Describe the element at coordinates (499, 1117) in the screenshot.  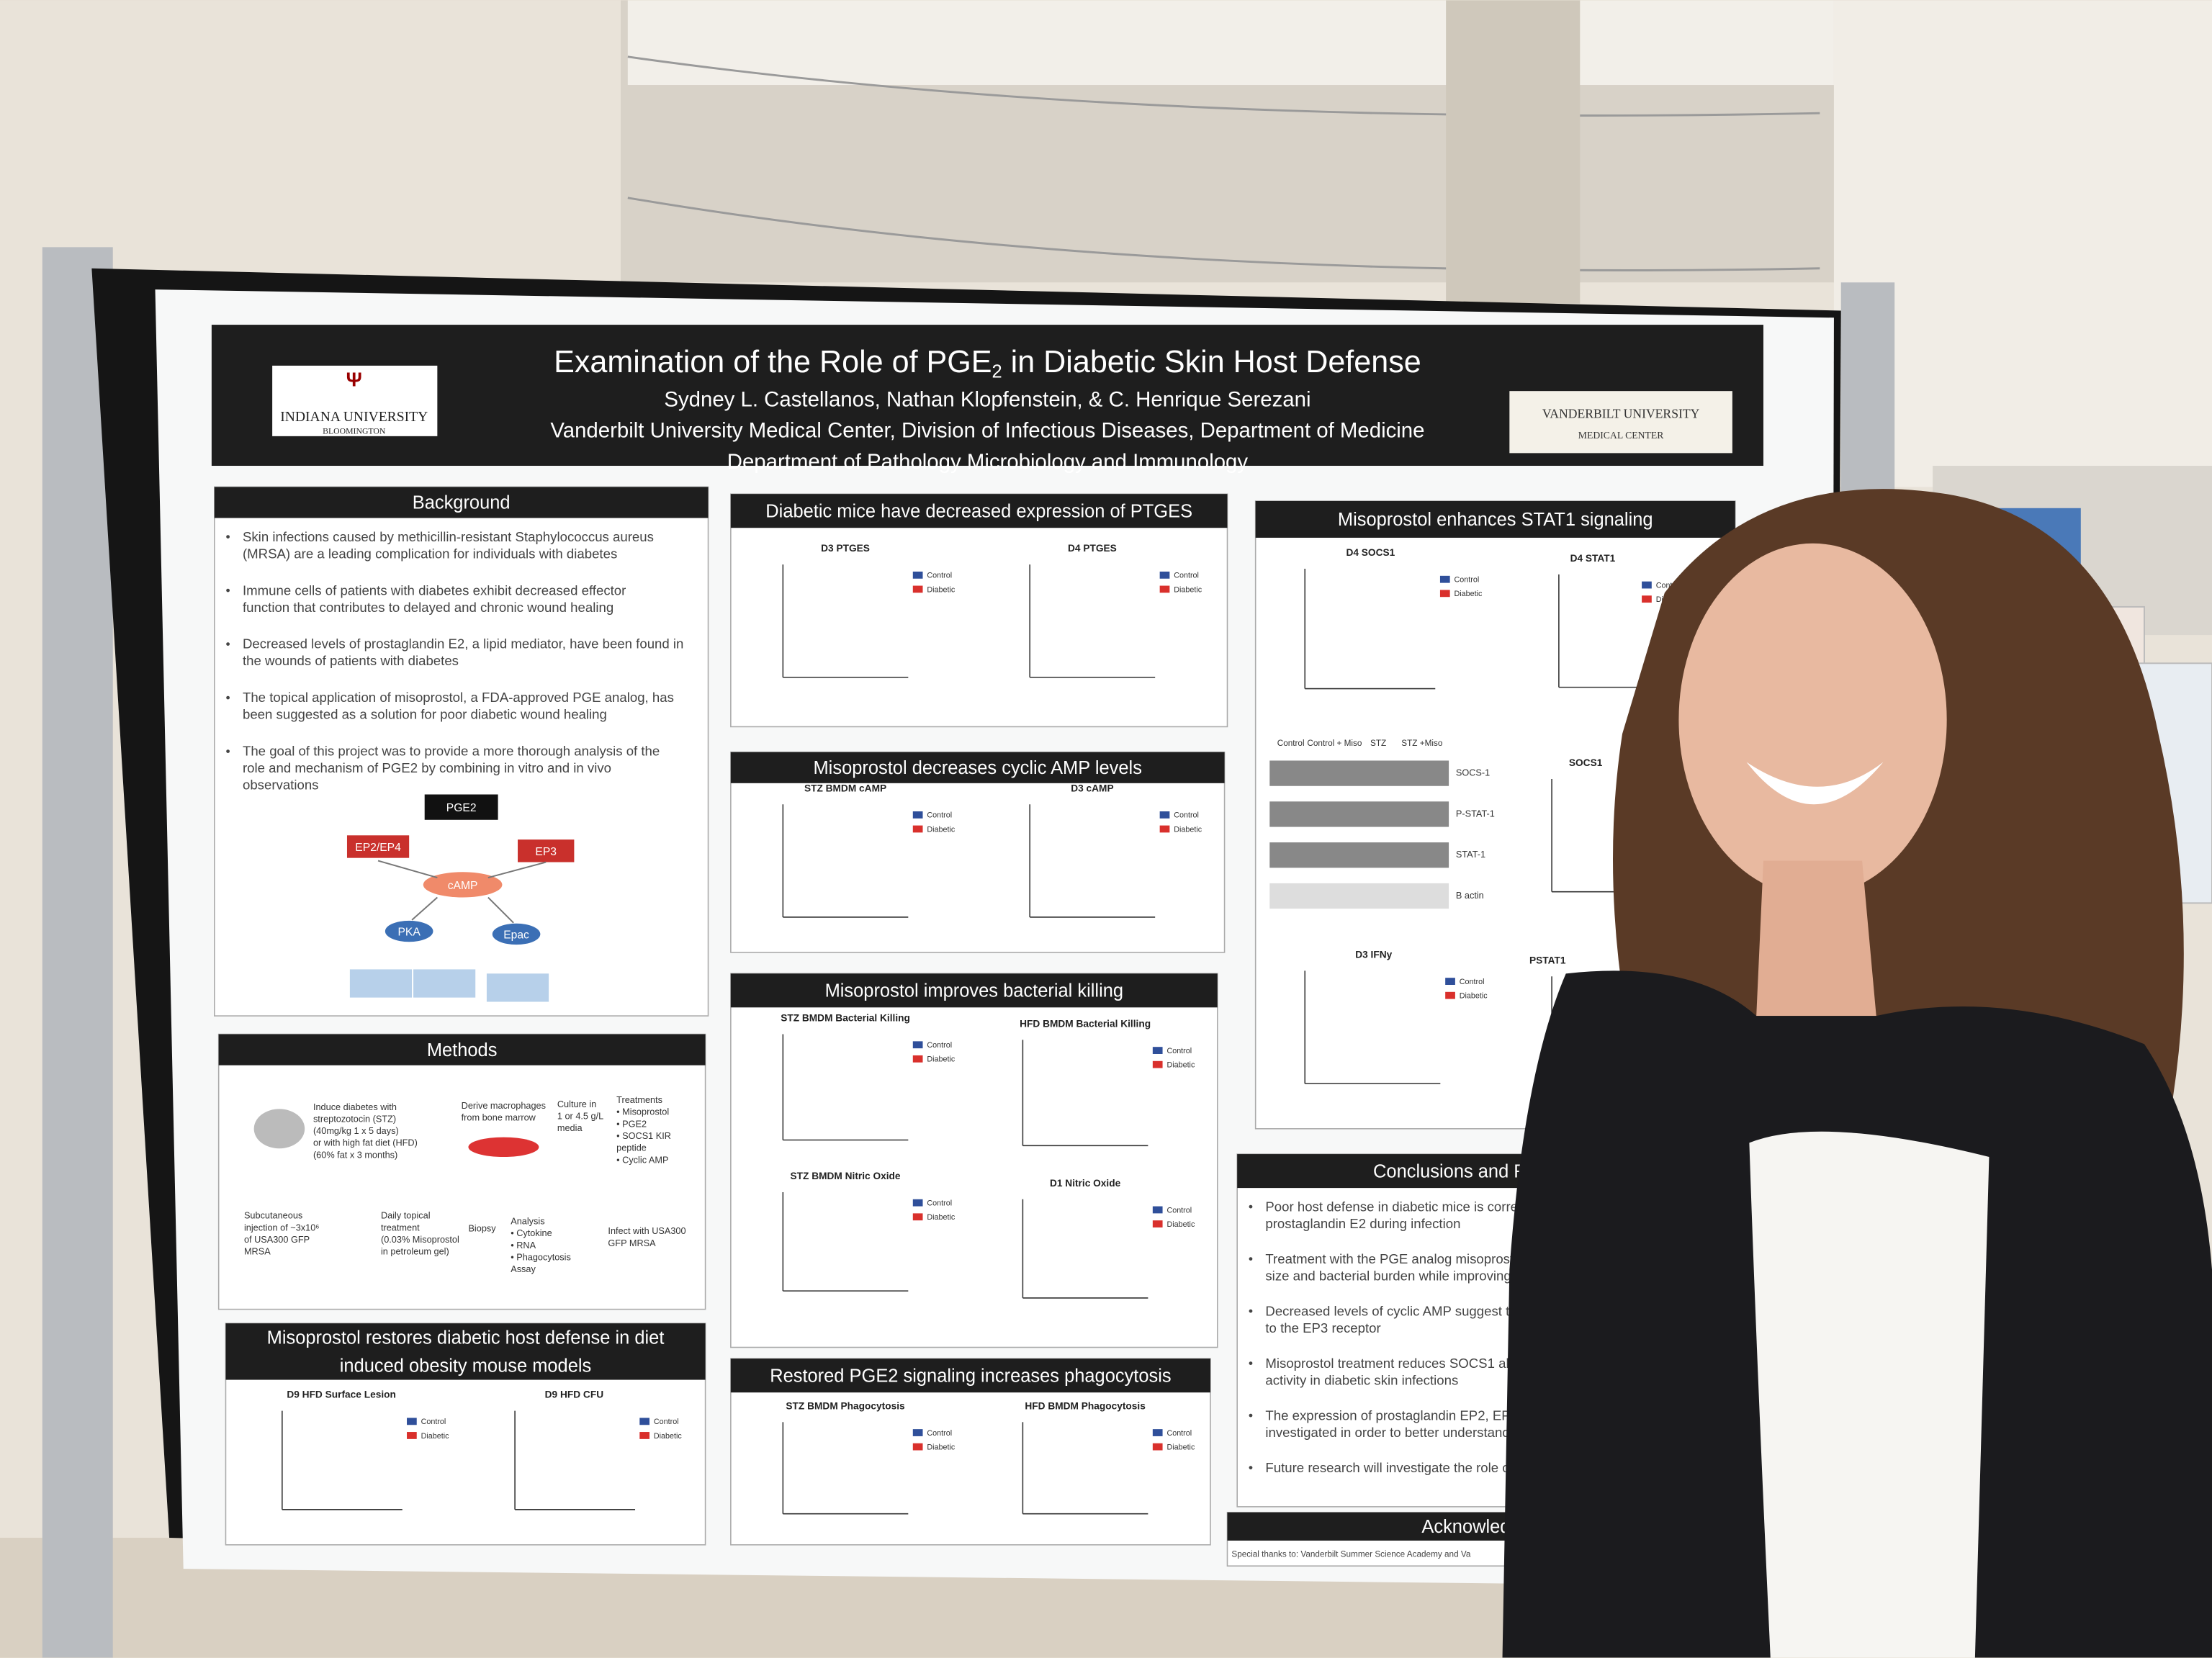
I see `method-text: from bone marrow` at that location.